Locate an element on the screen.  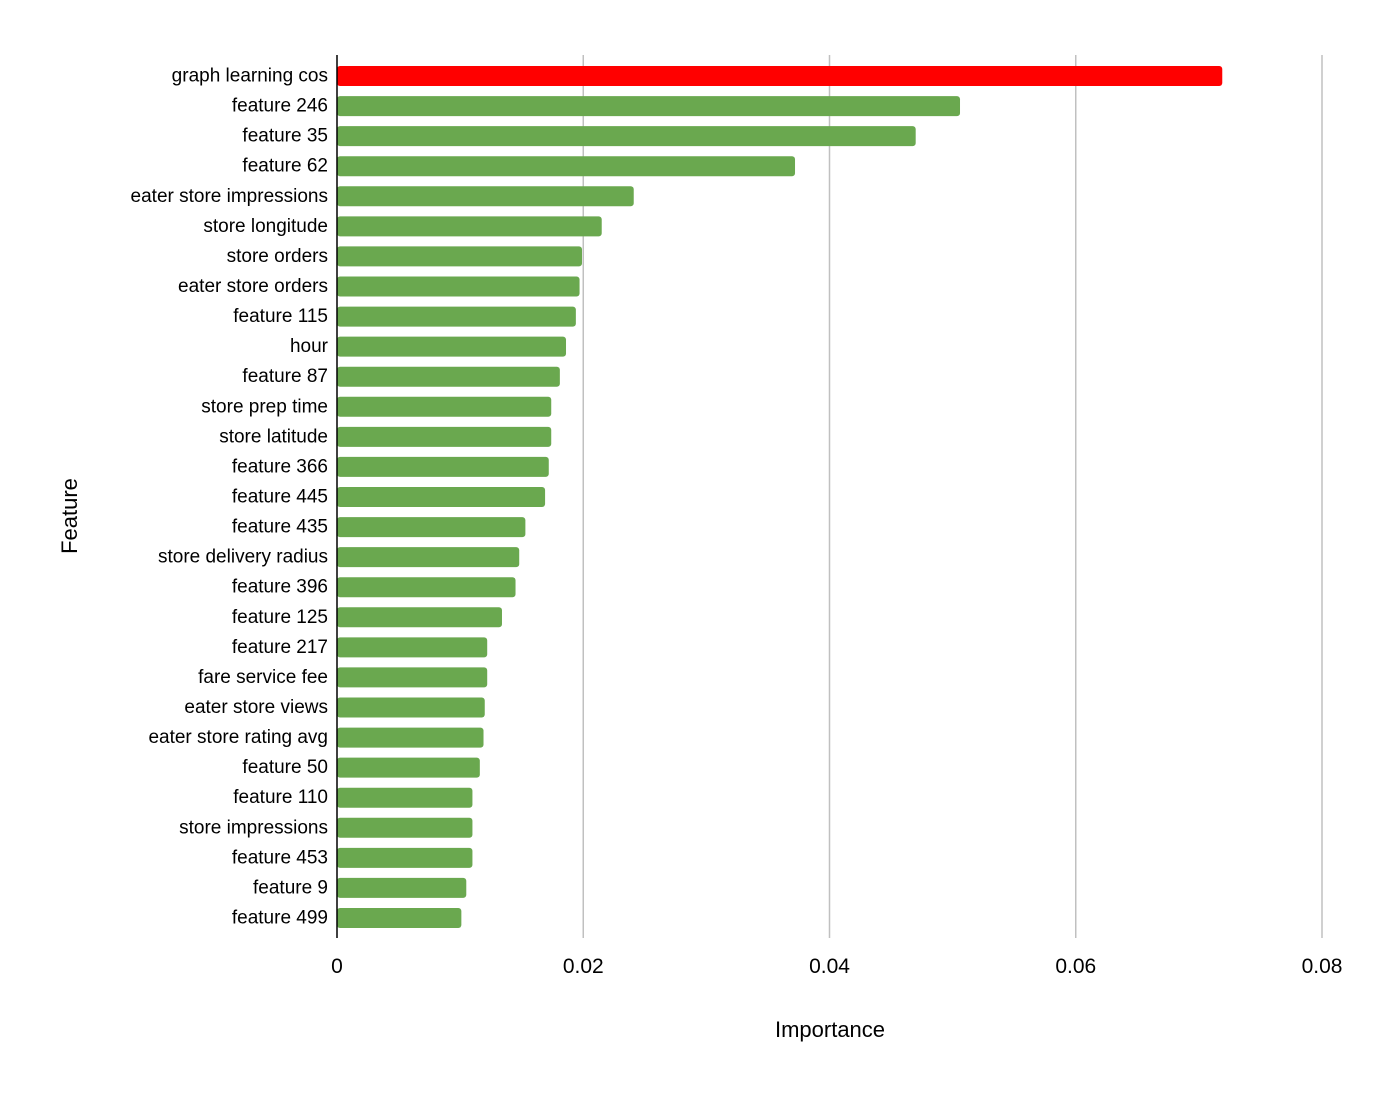
category-label-feature-445: feature 445 is located at coordinates (280, 497).